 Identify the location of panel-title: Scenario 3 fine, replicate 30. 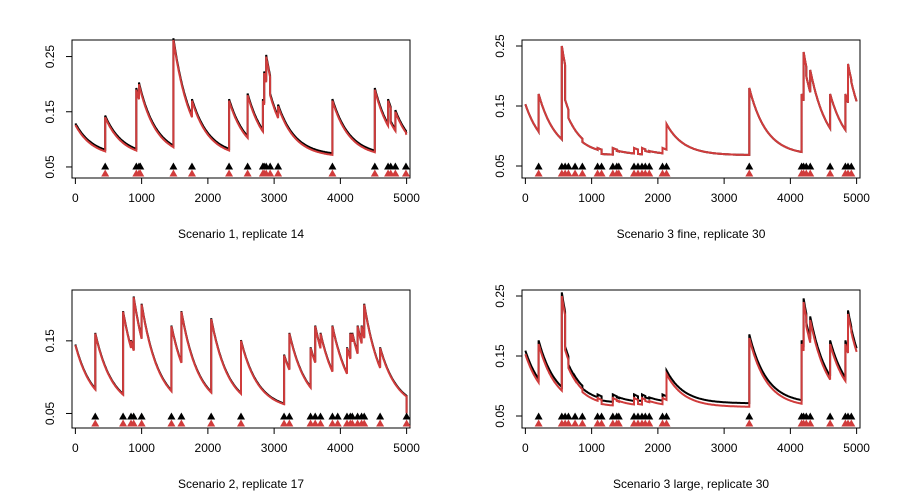
(691, 234).